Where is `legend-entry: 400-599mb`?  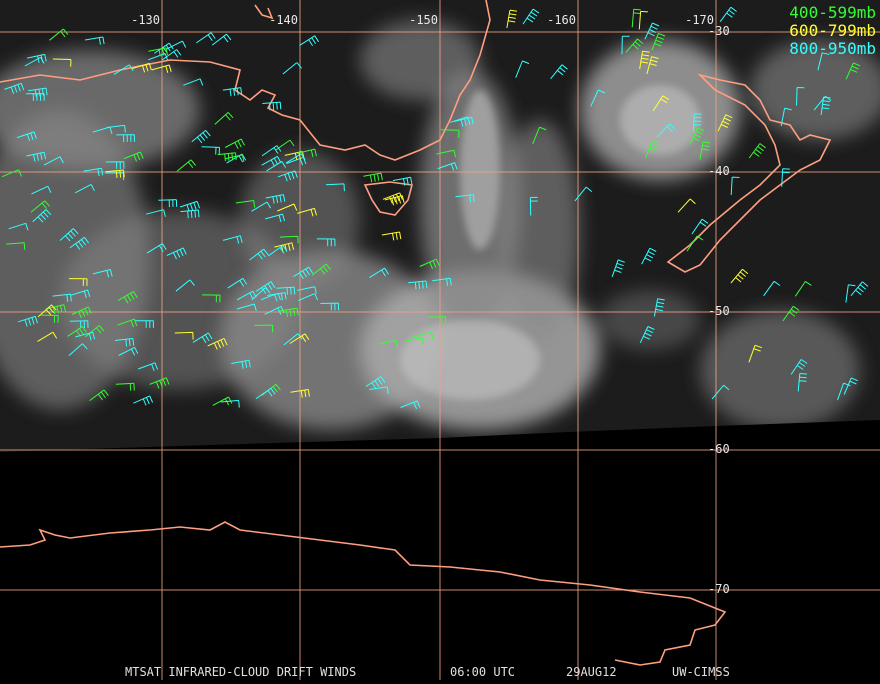
legend-entry: 400-599mb is located at coordinates (832, 12).